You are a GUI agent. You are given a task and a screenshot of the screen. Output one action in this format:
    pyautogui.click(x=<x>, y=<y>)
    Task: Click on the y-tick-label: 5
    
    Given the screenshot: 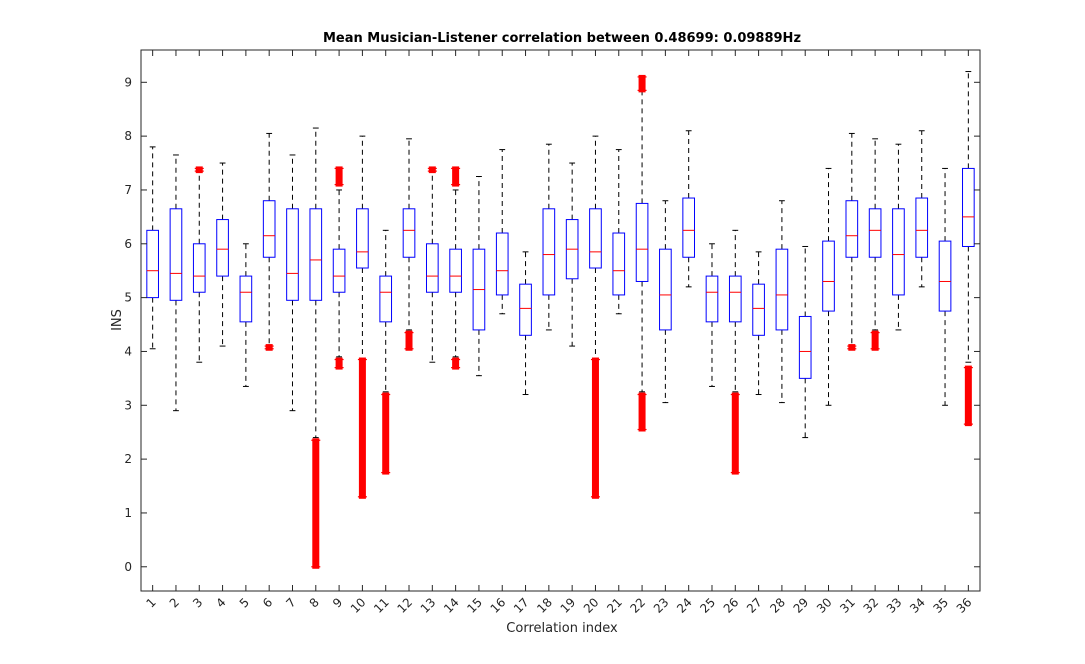 What is the action you would take?
    pyautogui.click(x=128, y=298)
    